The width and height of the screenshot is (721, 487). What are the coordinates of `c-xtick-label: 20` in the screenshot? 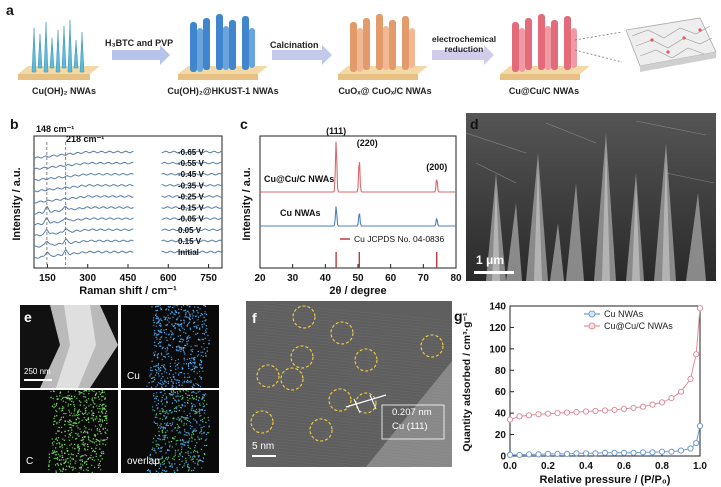 It's located at (260, 278).